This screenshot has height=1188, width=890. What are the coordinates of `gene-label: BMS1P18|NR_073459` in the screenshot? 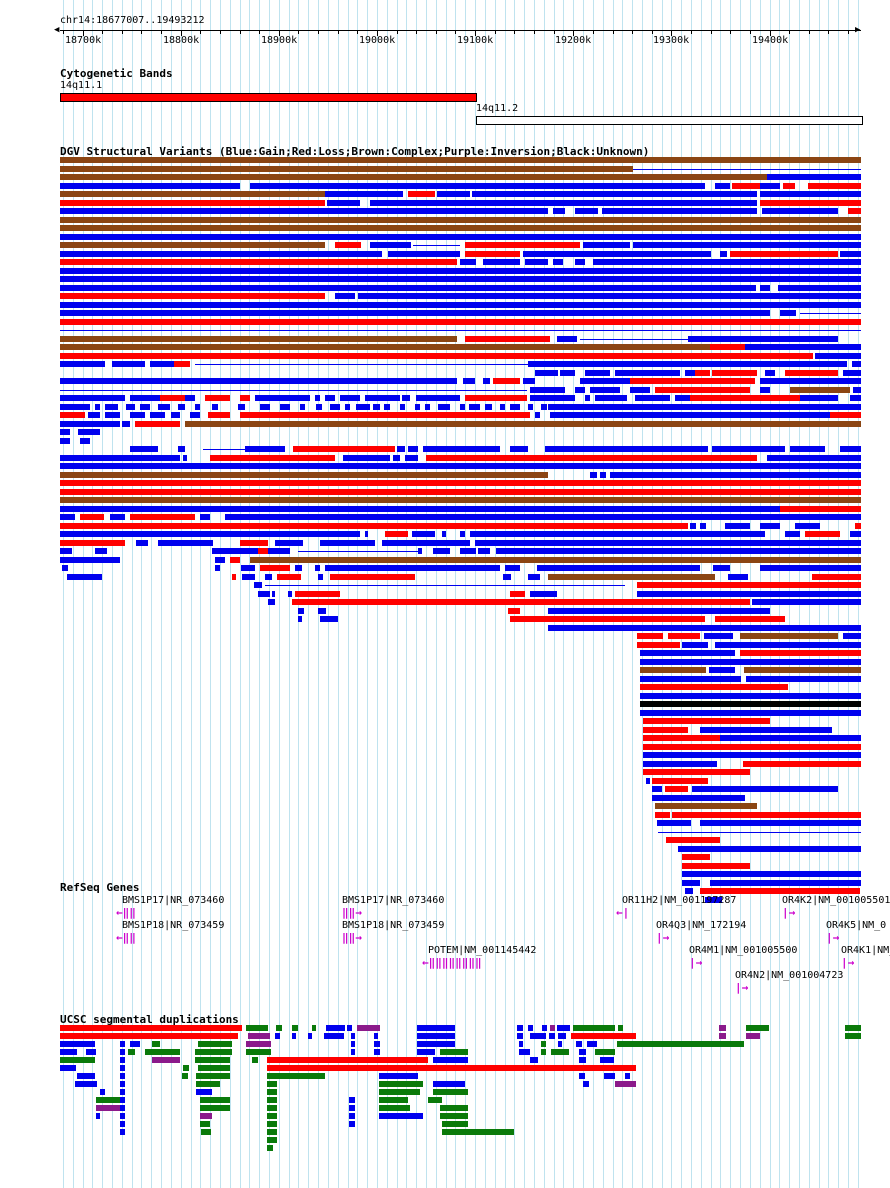 It's located at (173, 925).